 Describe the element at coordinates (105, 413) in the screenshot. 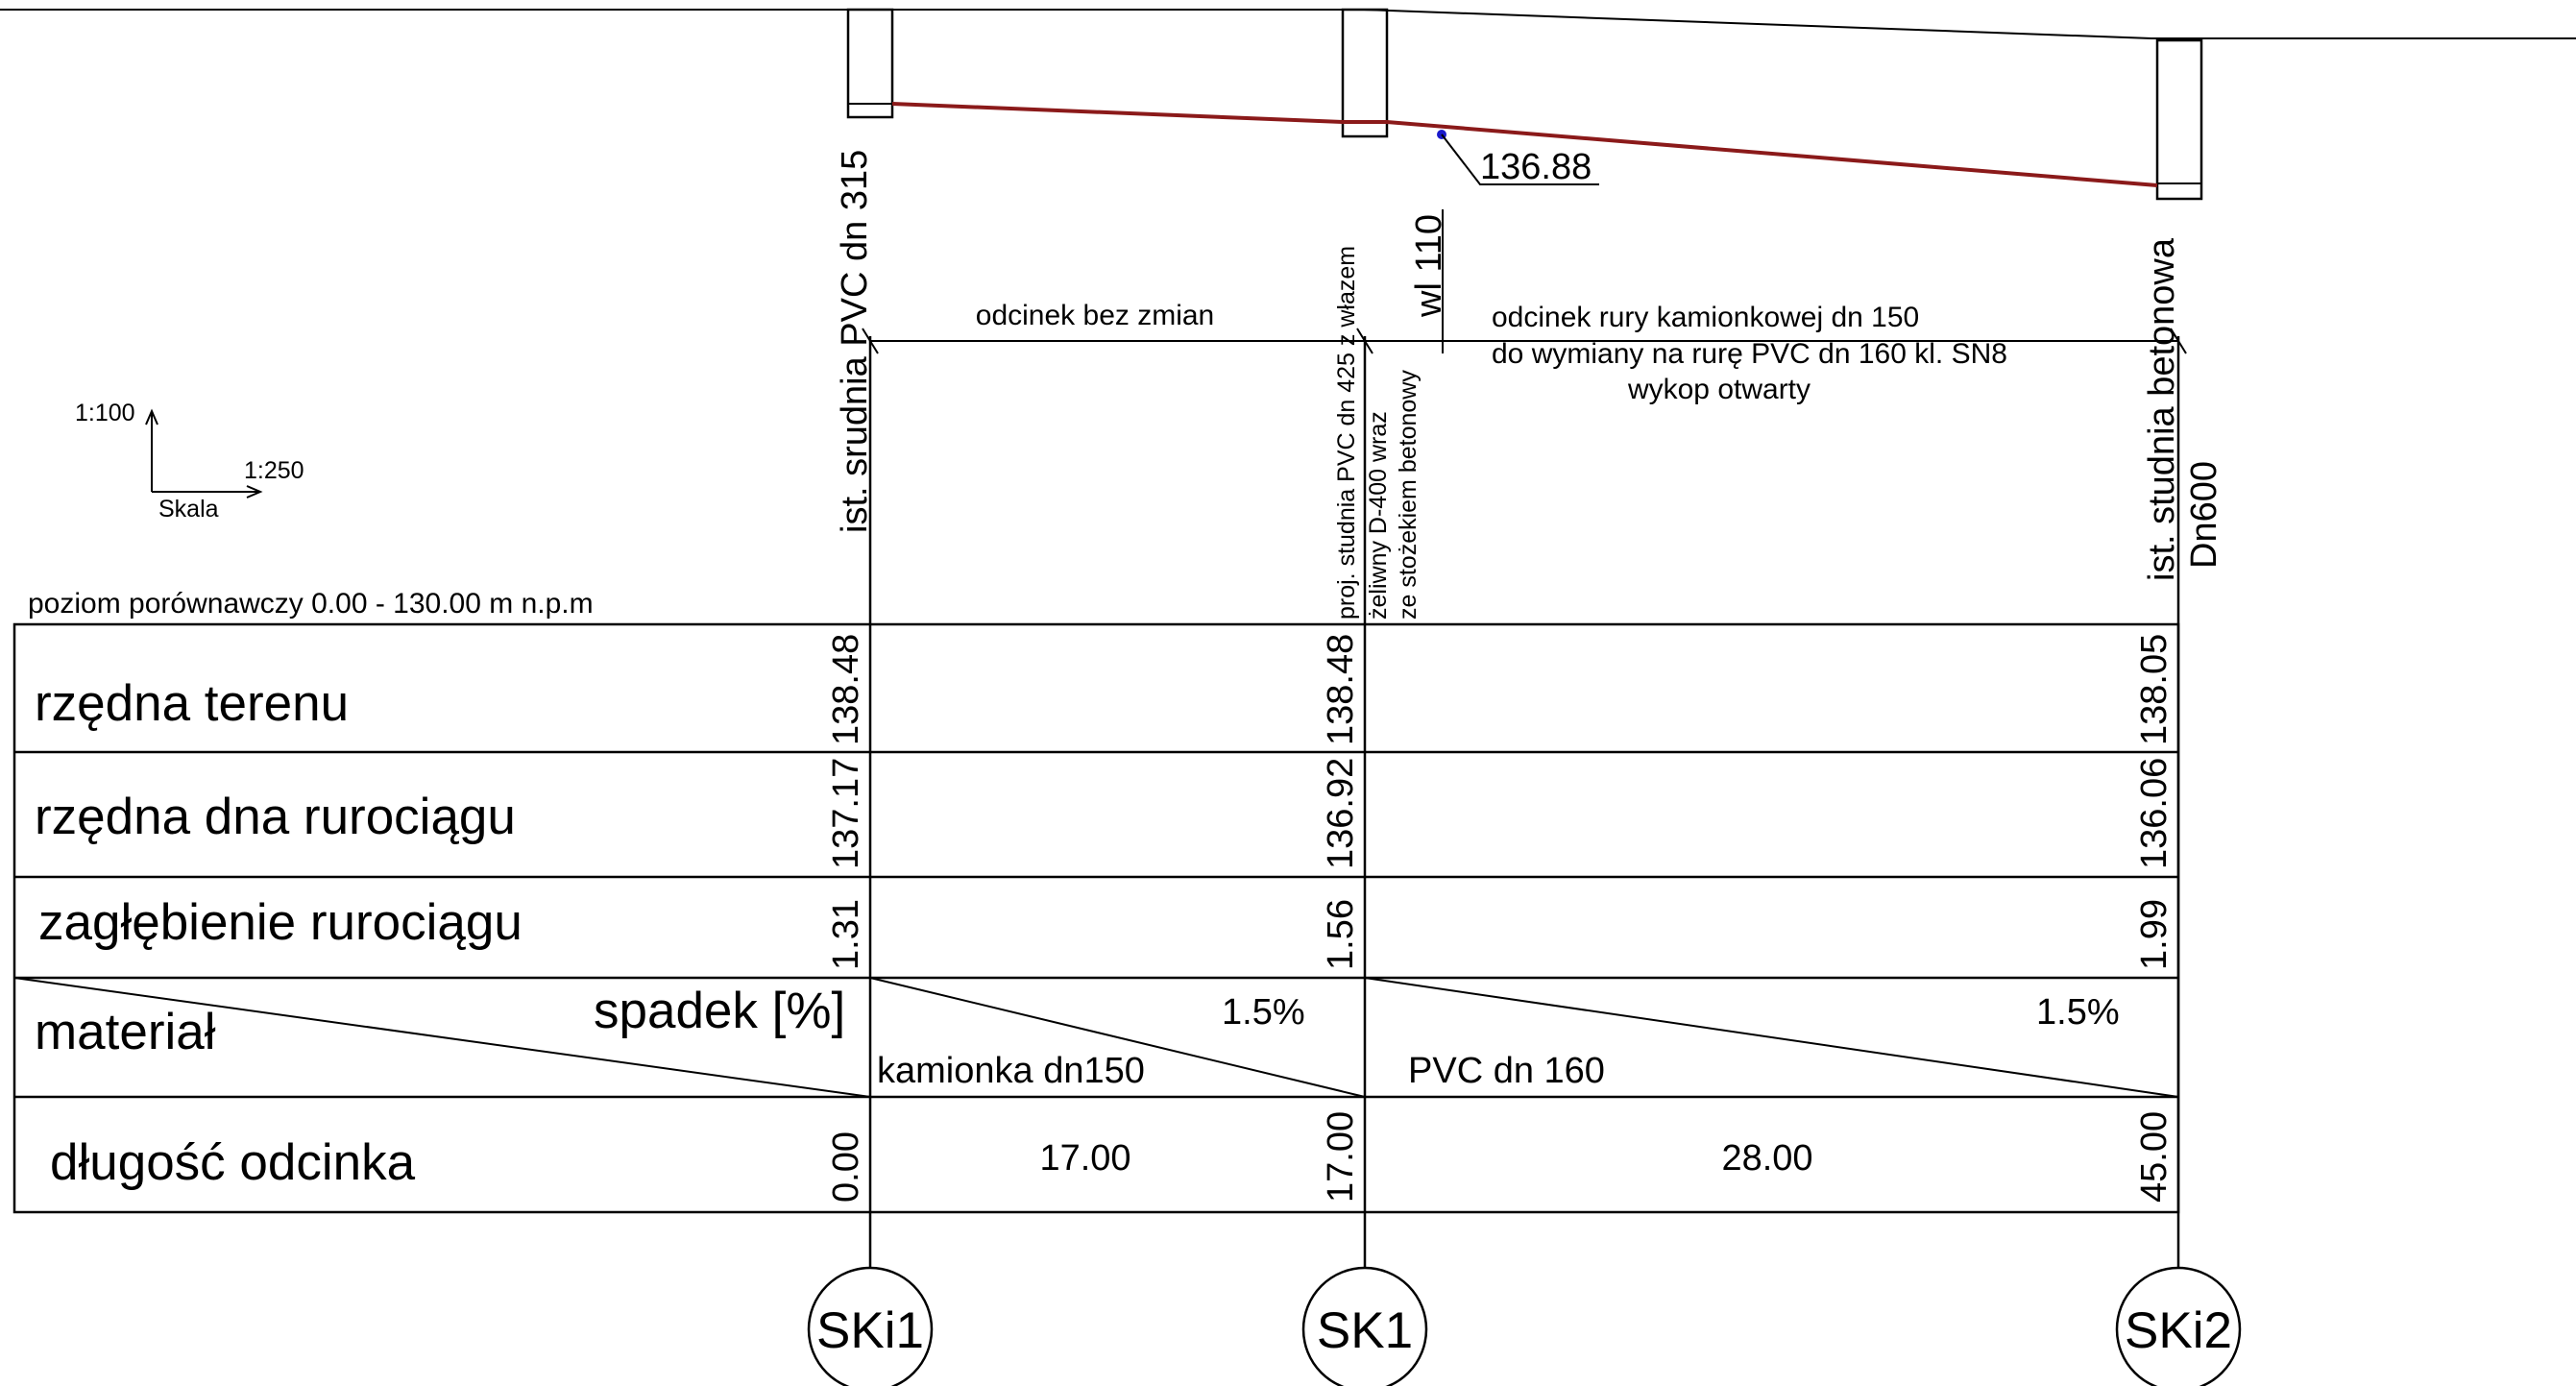

I see `scale-vertical: 1:100` at that location.